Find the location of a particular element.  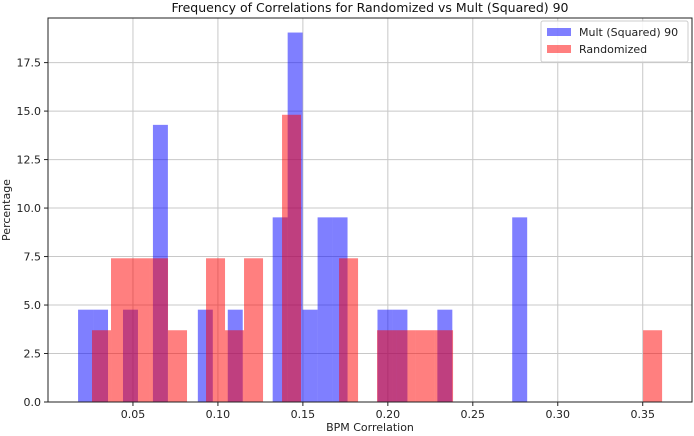

y-tick-label: 0.0 is located at coordinates (33, 402).